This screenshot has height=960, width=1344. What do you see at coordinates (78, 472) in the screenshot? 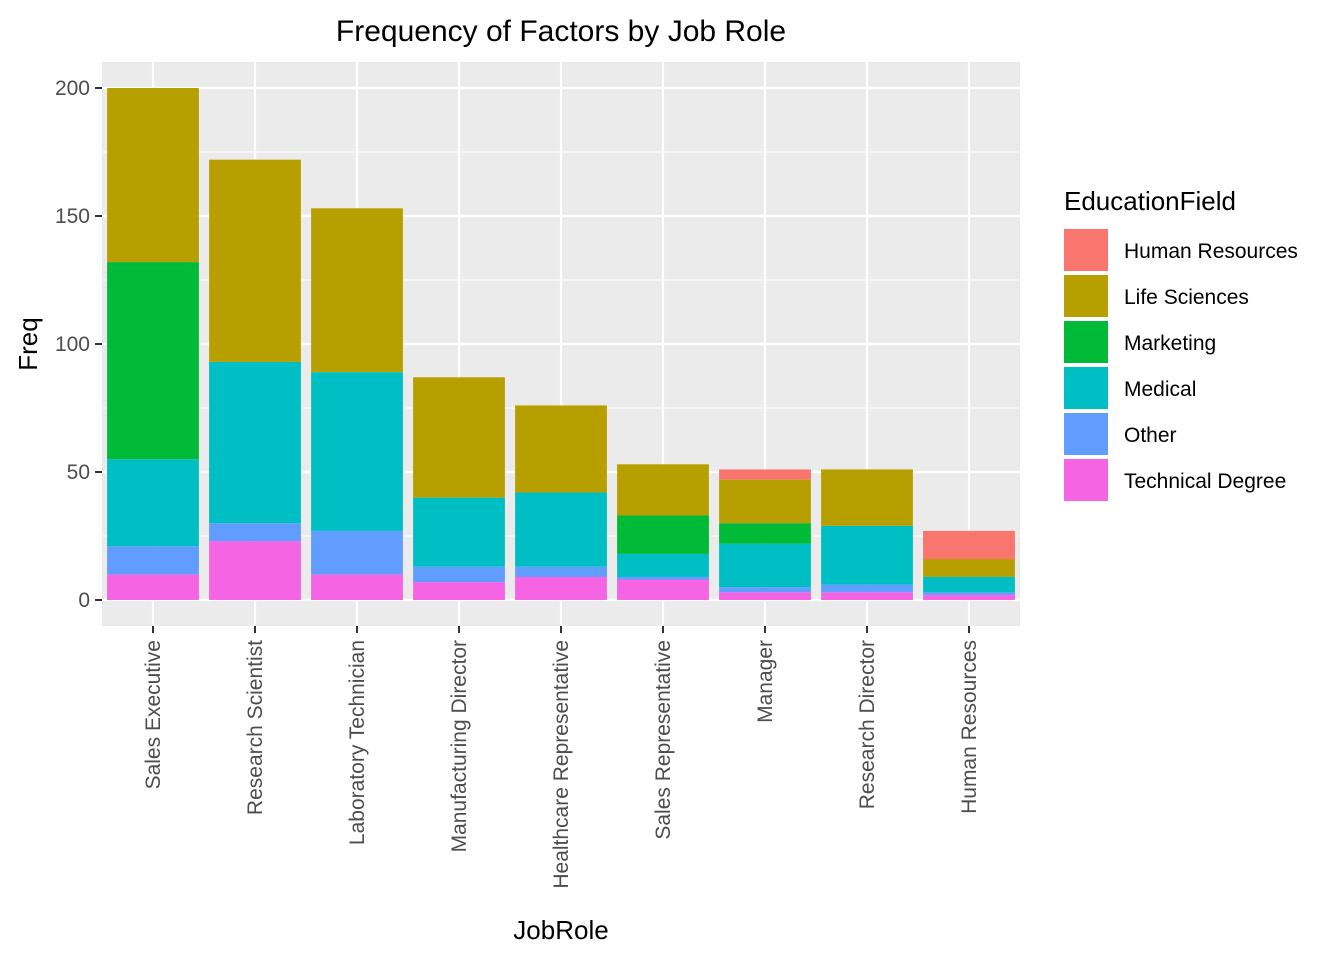
I see `y-tick-label: 50` at bounding box center [78, 472].